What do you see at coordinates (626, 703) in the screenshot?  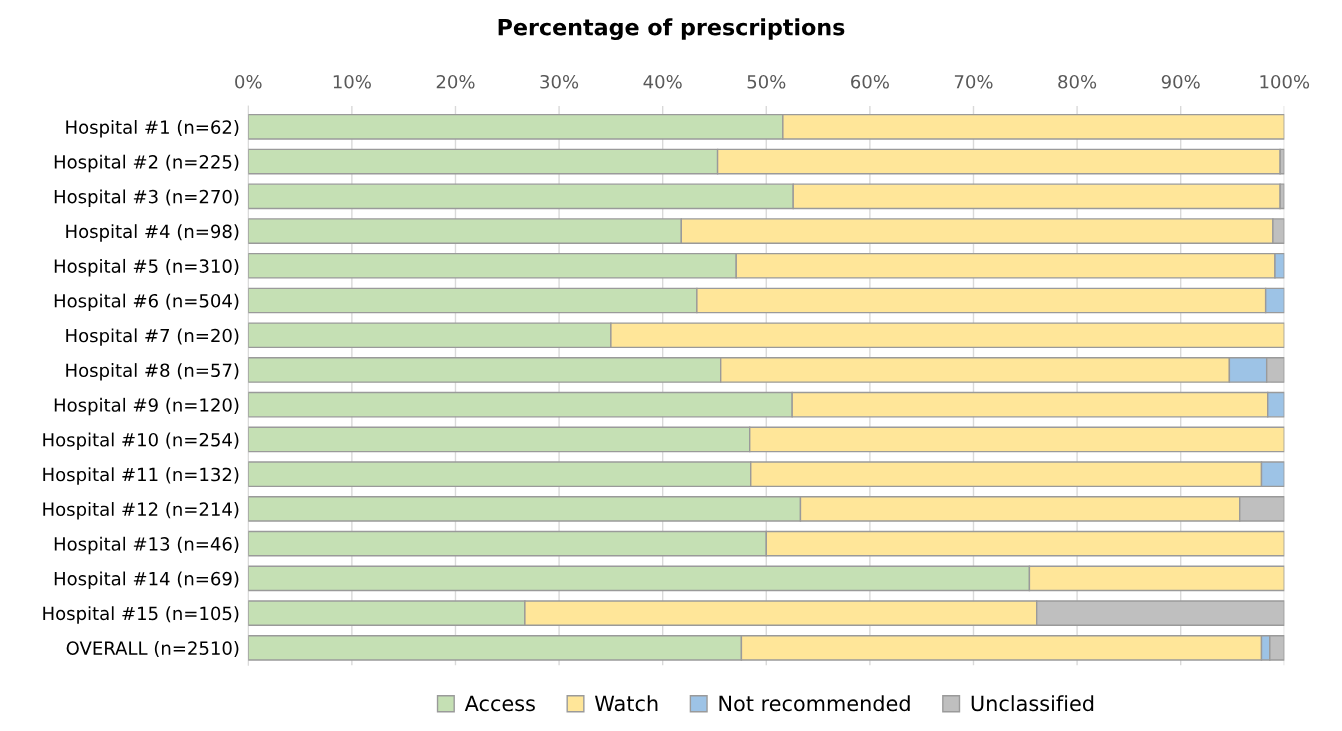 I see `legend-label: Watch` at bounding box center [626, 703].